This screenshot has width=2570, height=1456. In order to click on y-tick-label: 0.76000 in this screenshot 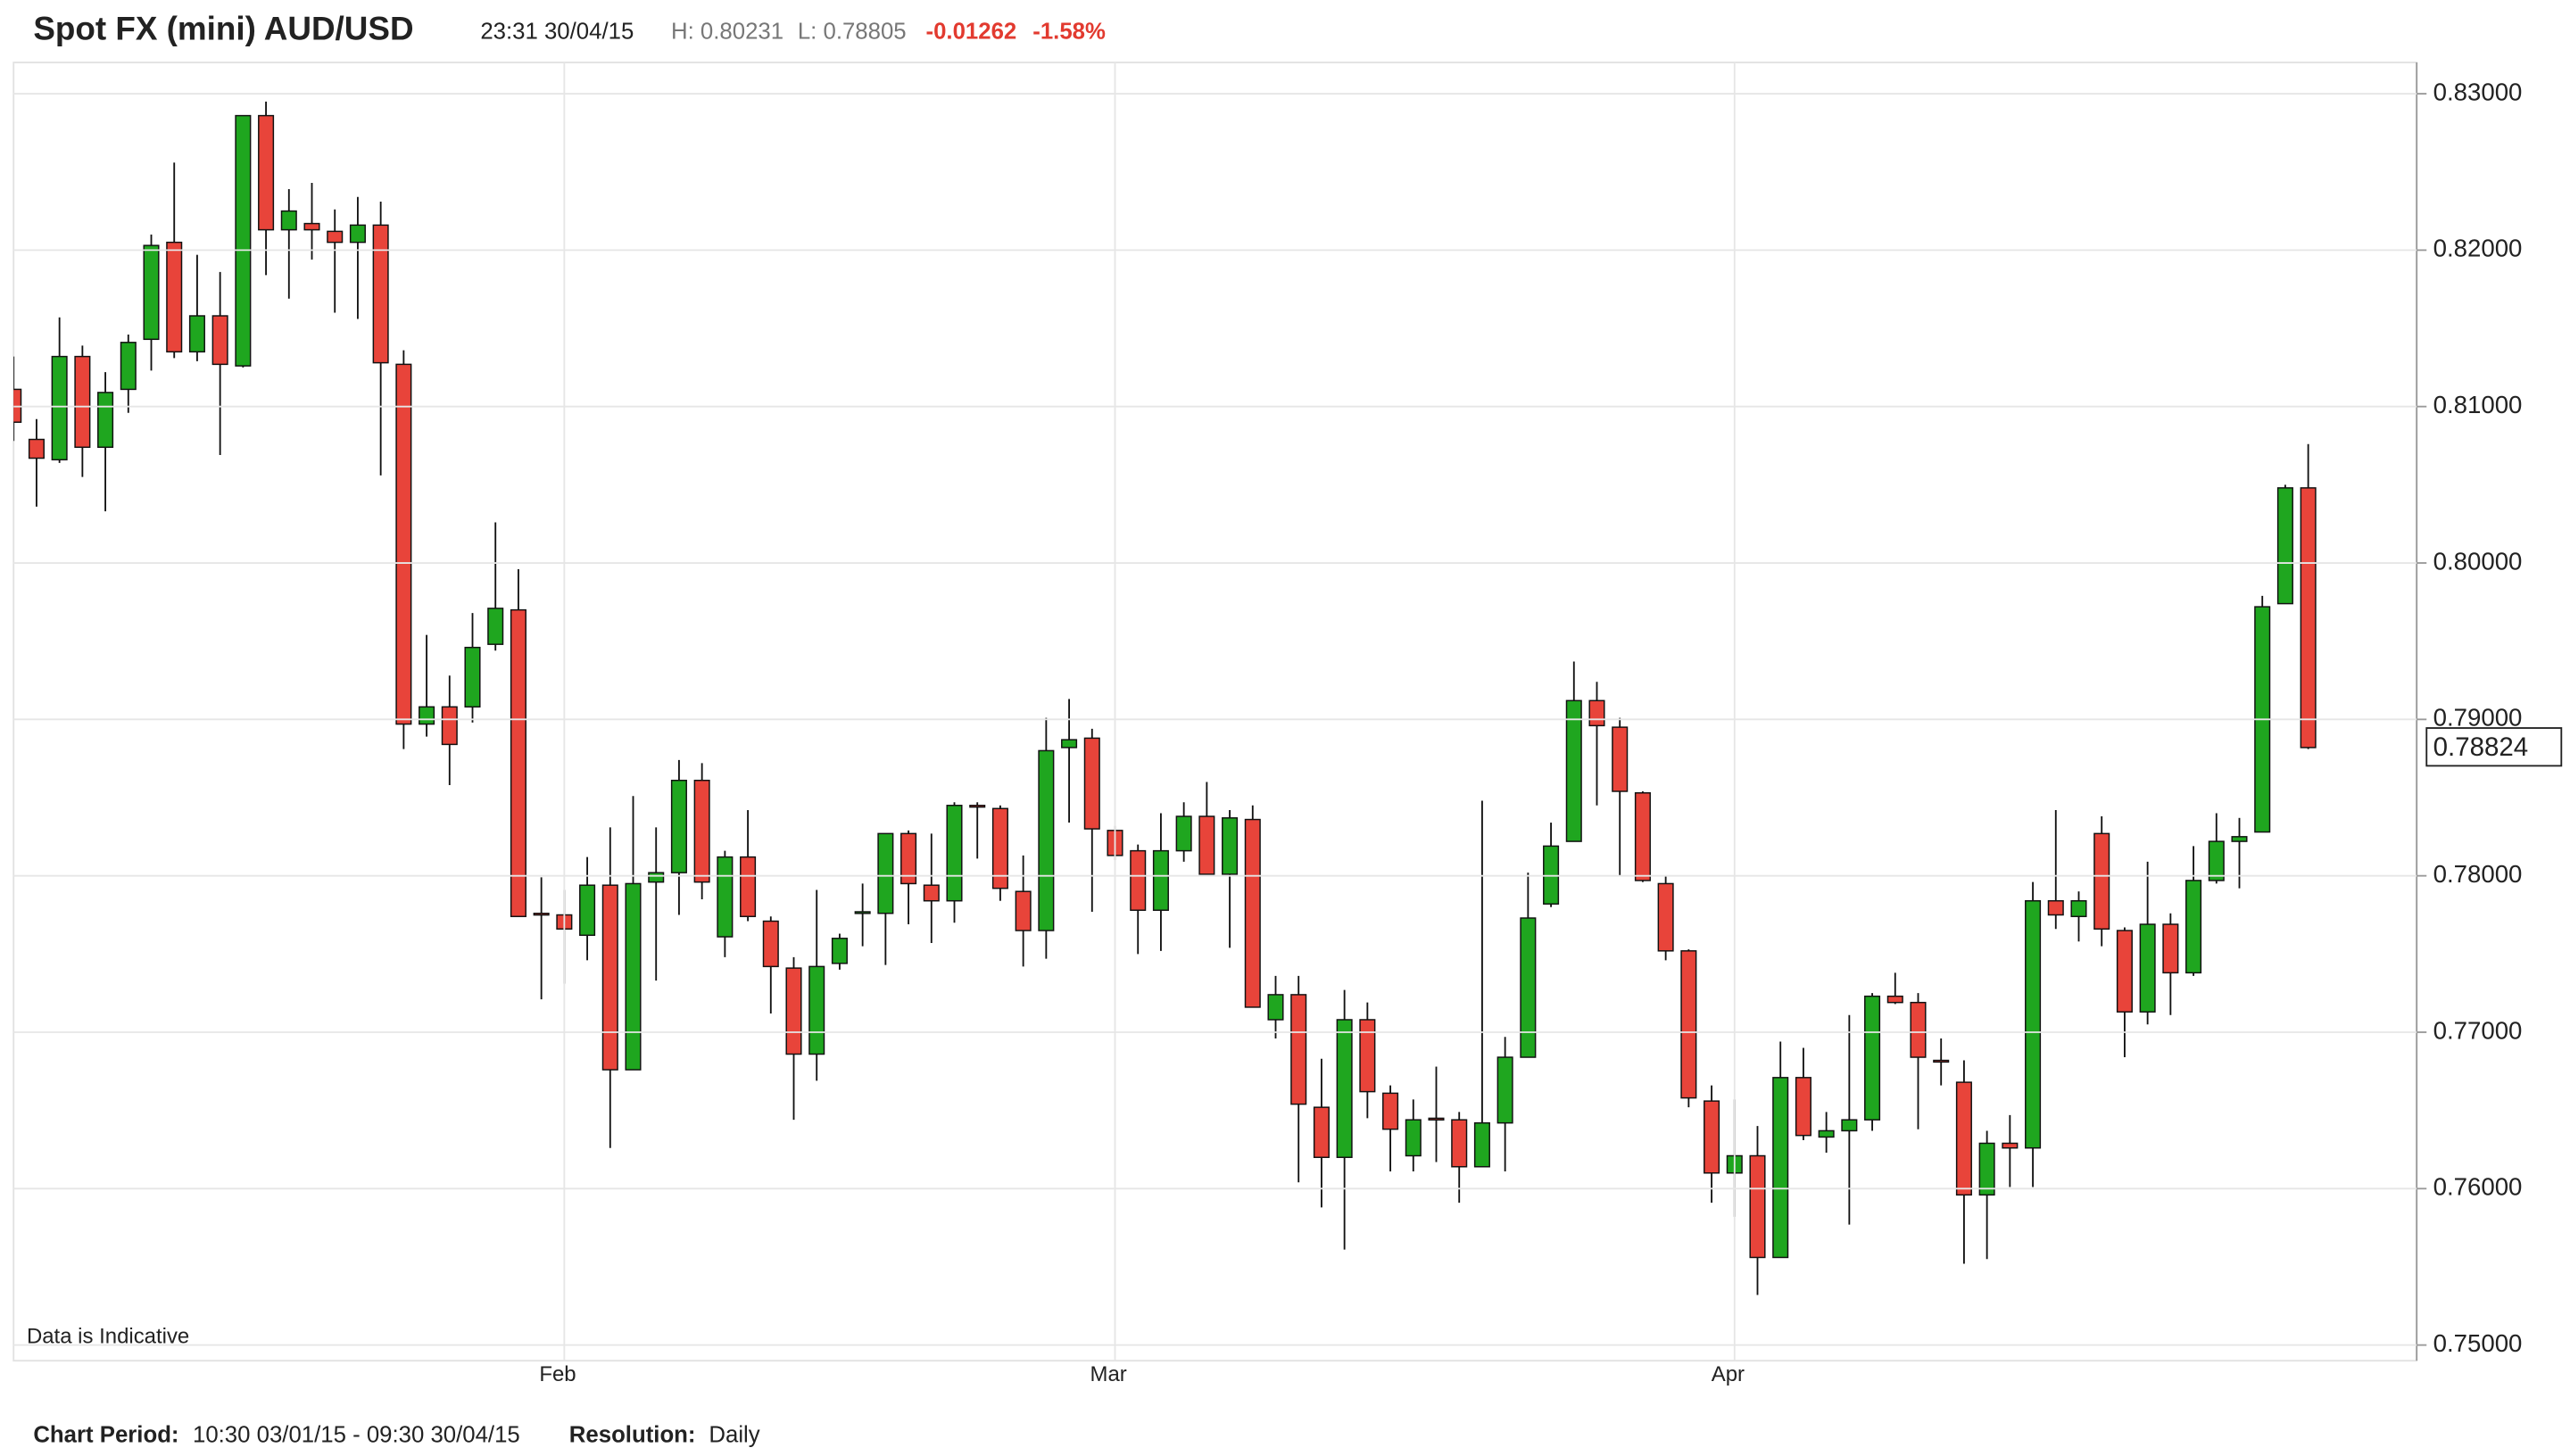, I will do `click(2478, 1187)`.